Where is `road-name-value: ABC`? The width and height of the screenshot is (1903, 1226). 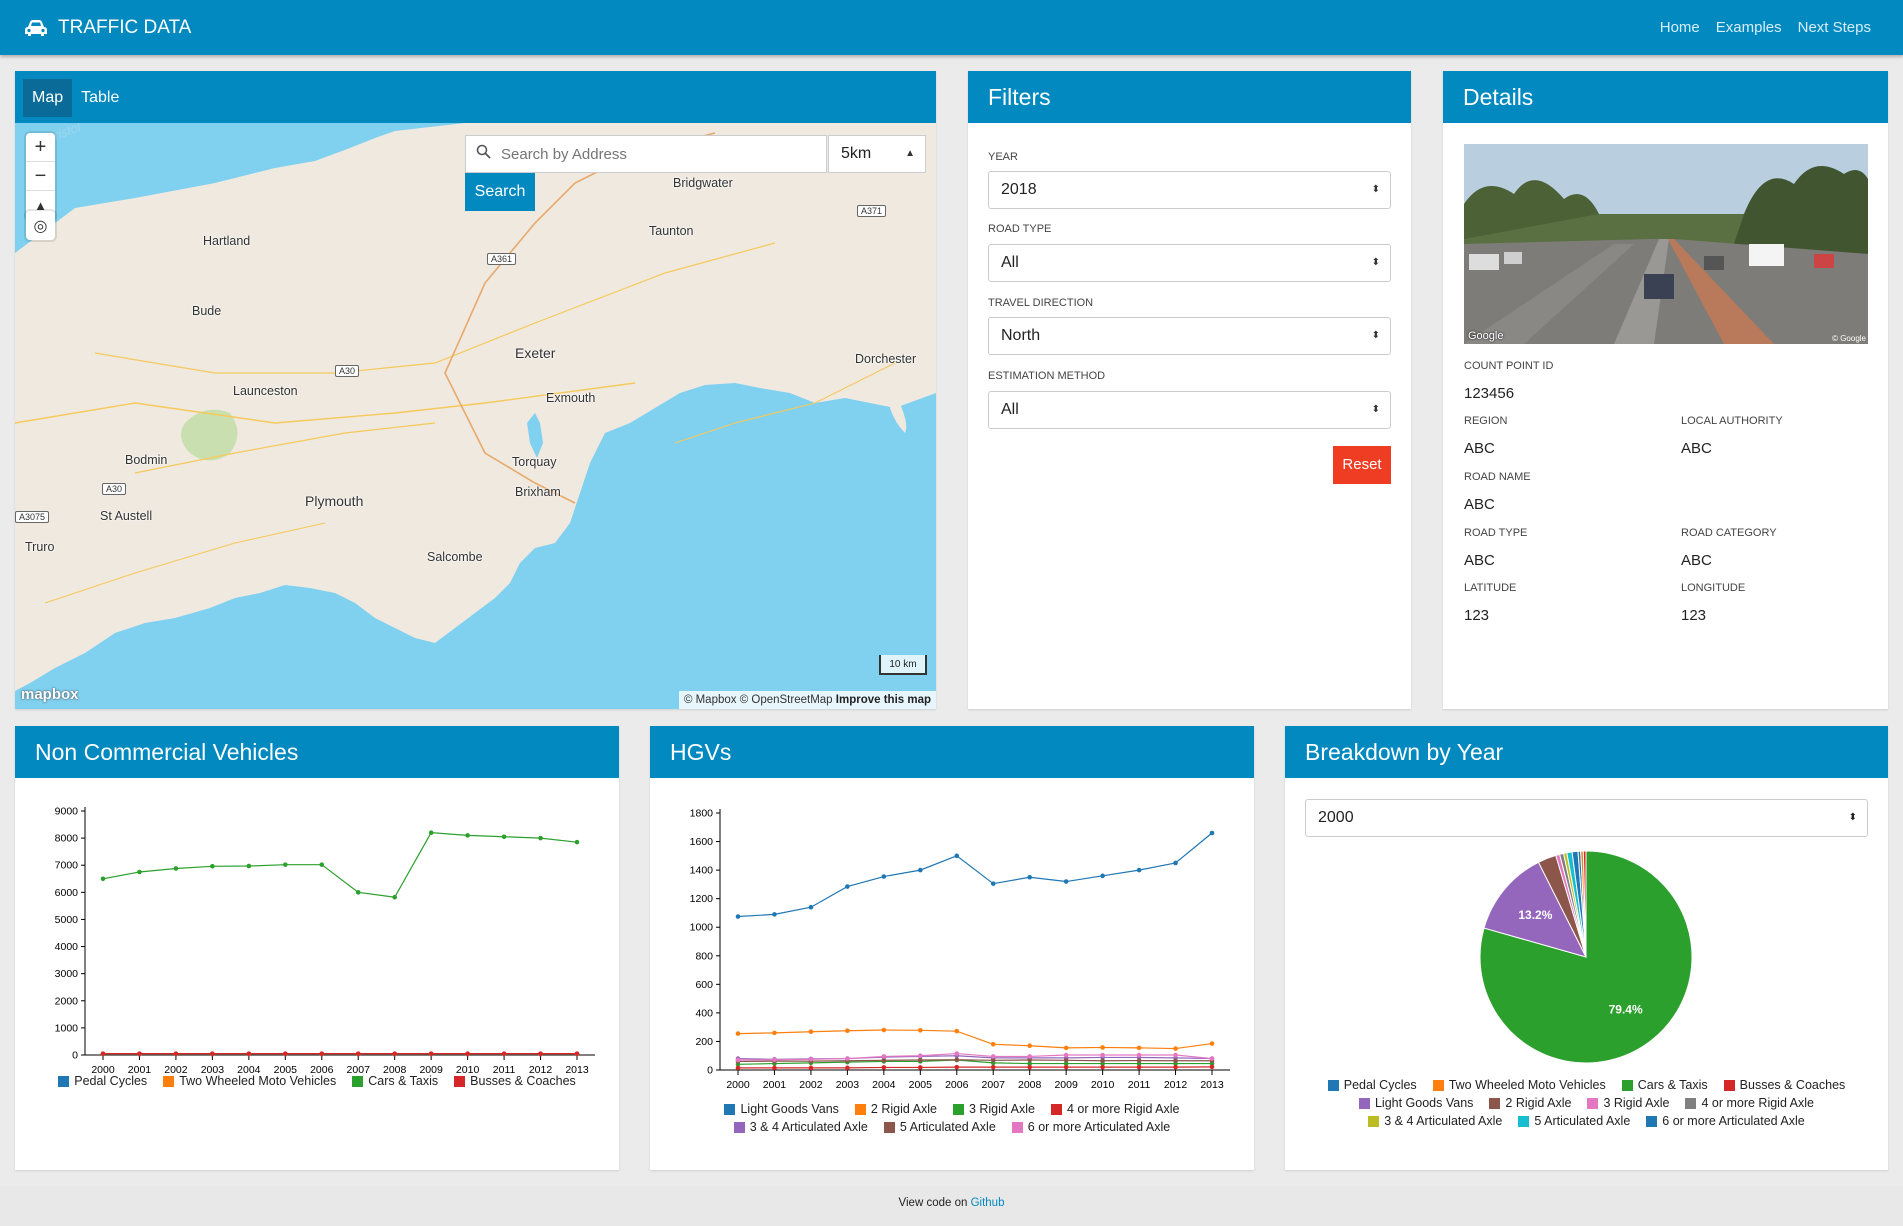
road-name-value: ABC is located at coordinates (1479, 504).